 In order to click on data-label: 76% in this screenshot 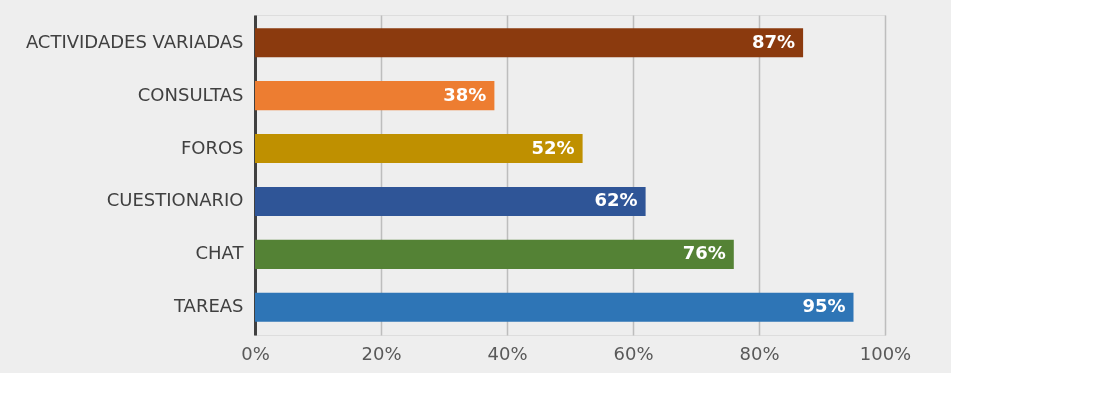, I will do `click(704, 253)`.